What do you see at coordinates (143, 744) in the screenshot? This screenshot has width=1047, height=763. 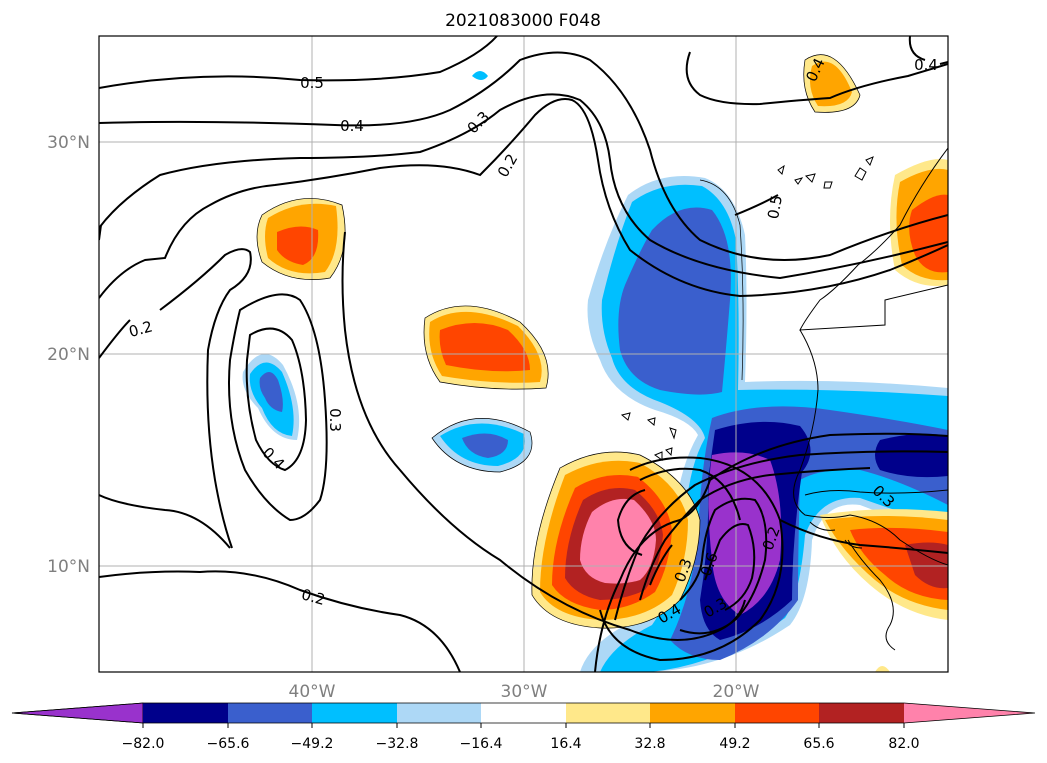 I see `colorbar-tick-label: −82.0` at bounding box center [143, 744].